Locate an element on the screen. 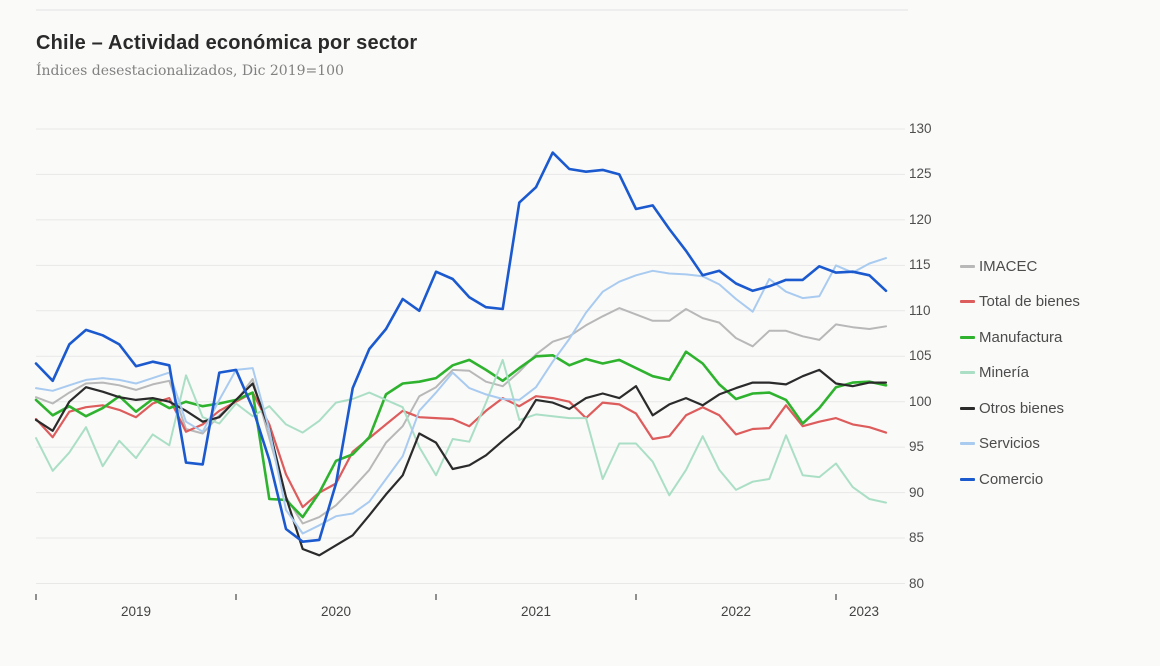  legend-swatch-comercio-icon is located at coordinates (967, 479).